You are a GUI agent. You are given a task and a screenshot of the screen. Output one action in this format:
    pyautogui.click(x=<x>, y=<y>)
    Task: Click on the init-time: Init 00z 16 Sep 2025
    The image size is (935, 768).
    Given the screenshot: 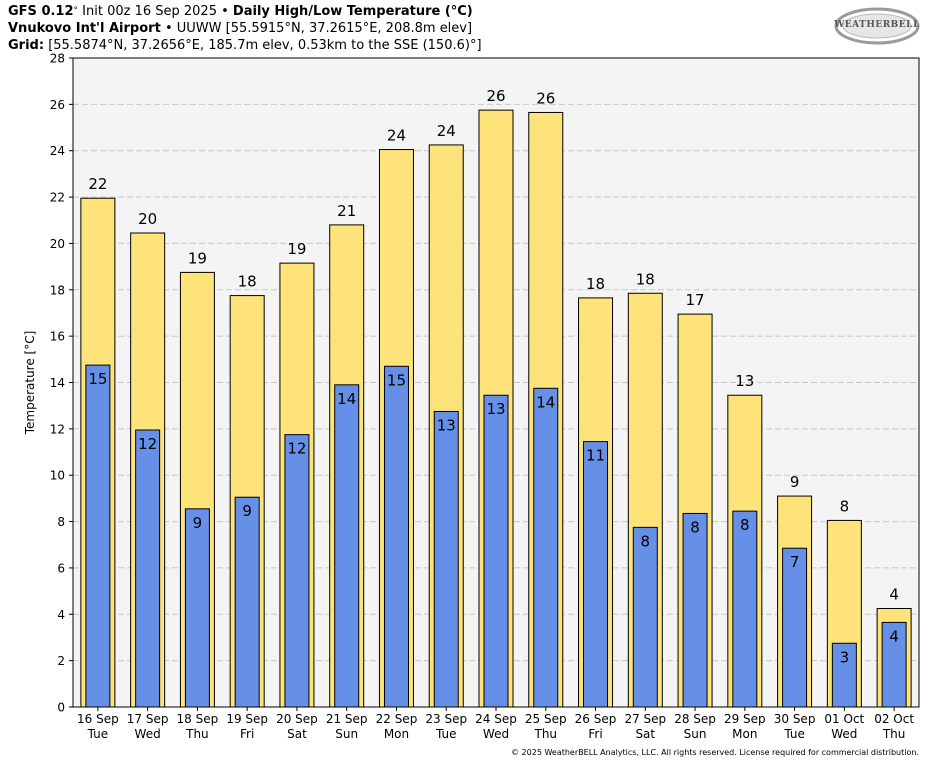 What is the action you would take?
    pyautogui.click(x=149, y=11)
    